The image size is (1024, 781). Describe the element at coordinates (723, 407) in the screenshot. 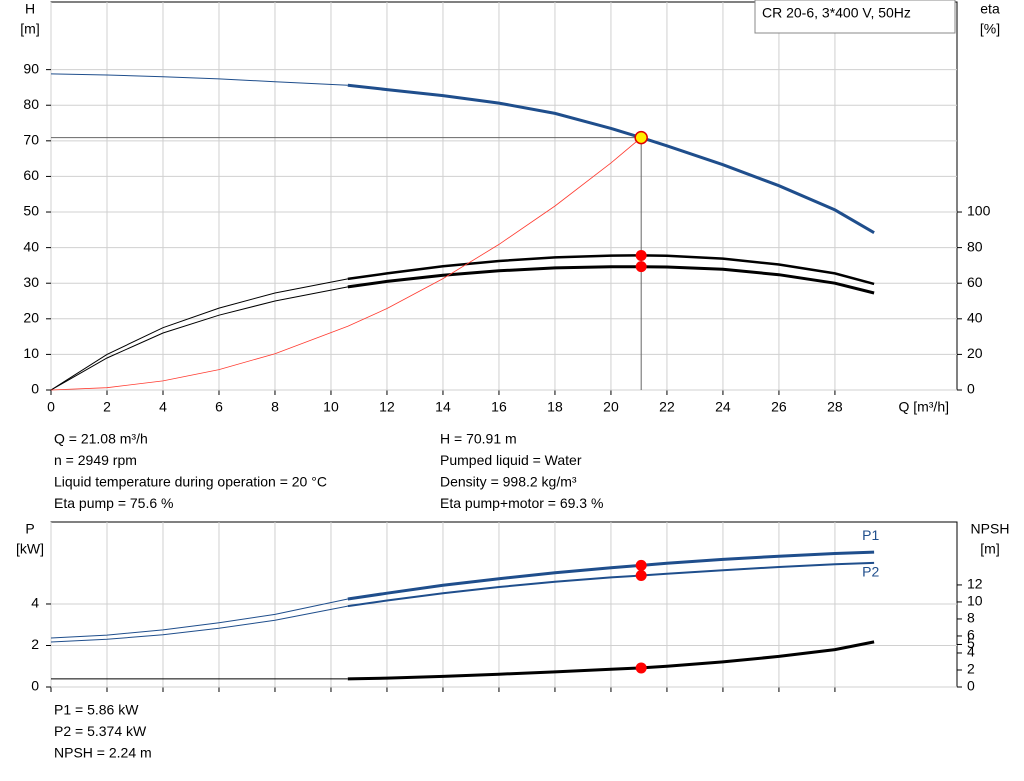

I see `x-tick-label: 24` at that location.